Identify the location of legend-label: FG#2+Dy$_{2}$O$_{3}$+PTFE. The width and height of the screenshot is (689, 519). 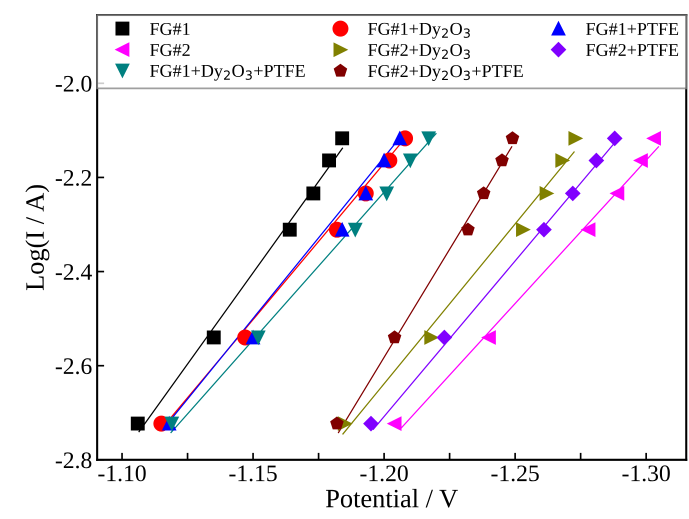
(445, 73).